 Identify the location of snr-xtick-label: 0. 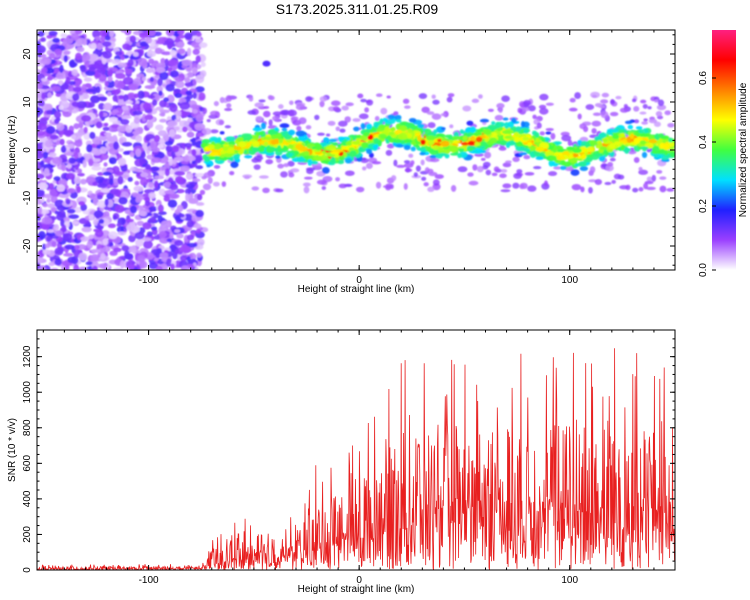
(359, 580).